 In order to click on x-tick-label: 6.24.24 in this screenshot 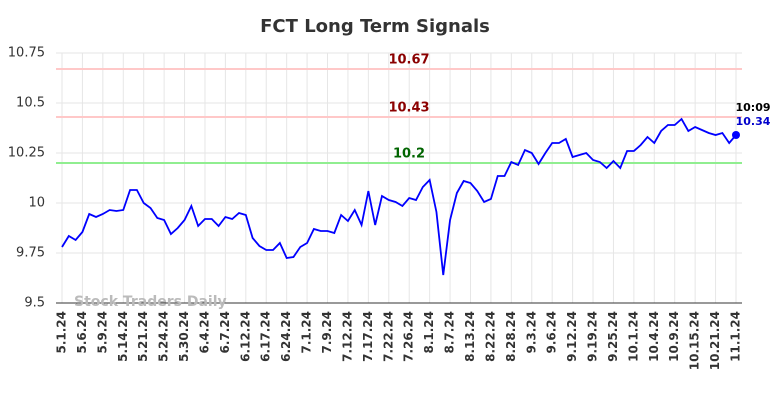, I will do `click(286, 336)`.